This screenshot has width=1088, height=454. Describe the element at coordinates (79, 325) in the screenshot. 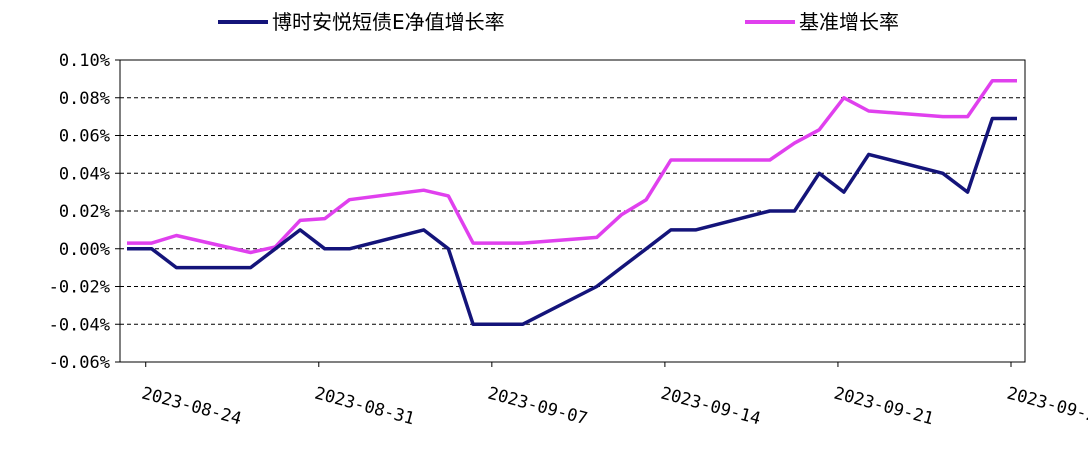

I see `y-tick-label: -0.04%` at that location.